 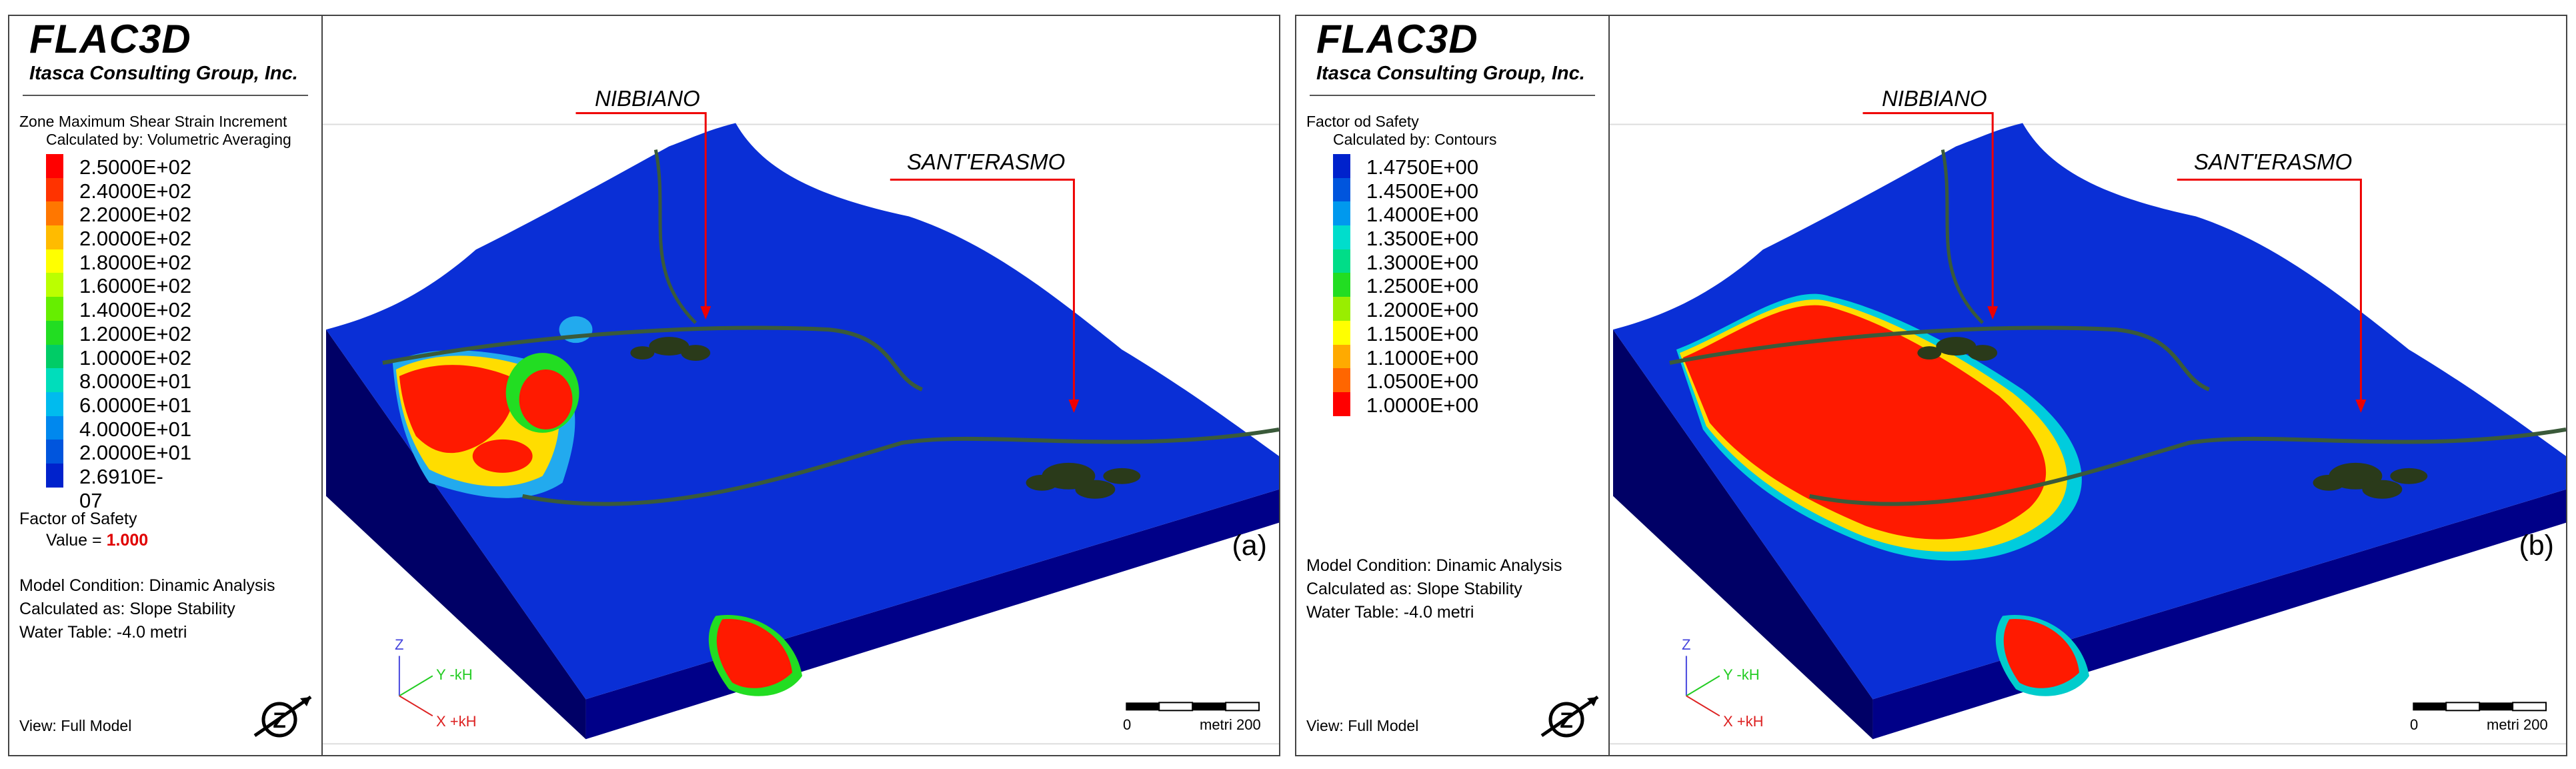 What do you see at coordinates (135, 333) in the screenshot?
I see `scale-value: 1.2000E+02` at bounding box center [135, 333].